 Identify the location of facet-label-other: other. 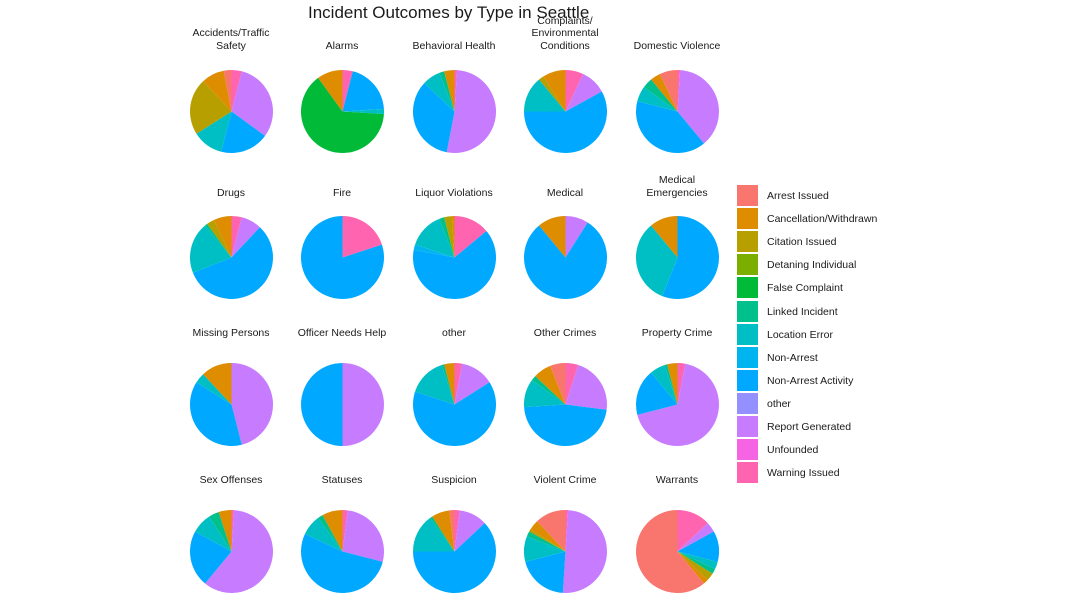
(454, 332).